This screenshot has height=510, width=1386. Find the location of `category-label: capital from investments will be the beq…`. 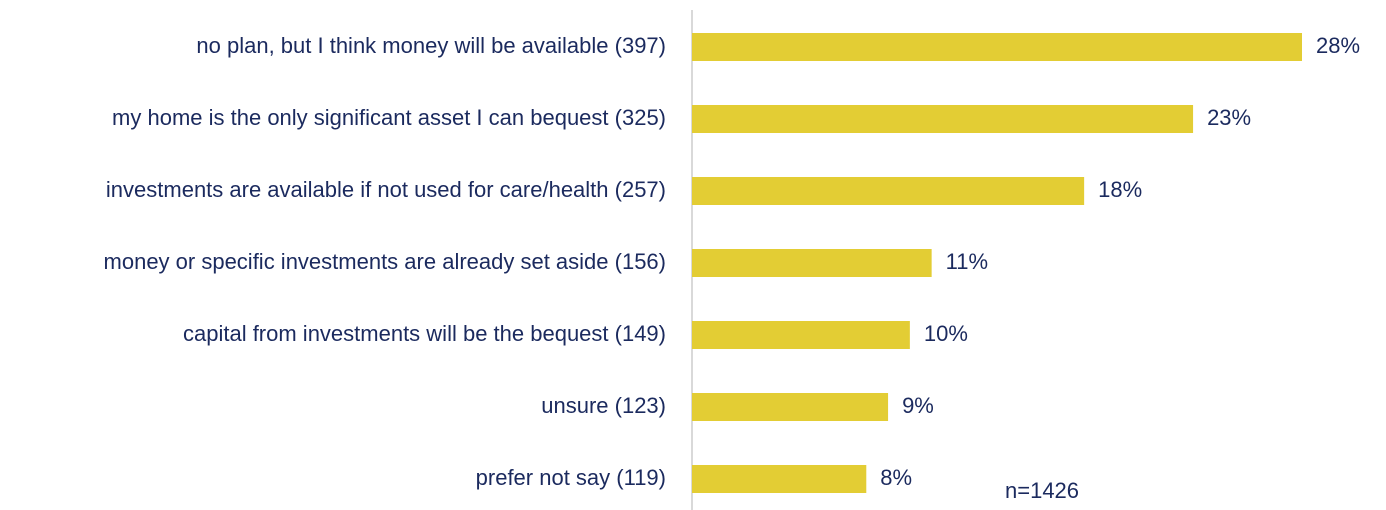

category-label: capital from investments will be the beq… is located at coordinates (424, 333).